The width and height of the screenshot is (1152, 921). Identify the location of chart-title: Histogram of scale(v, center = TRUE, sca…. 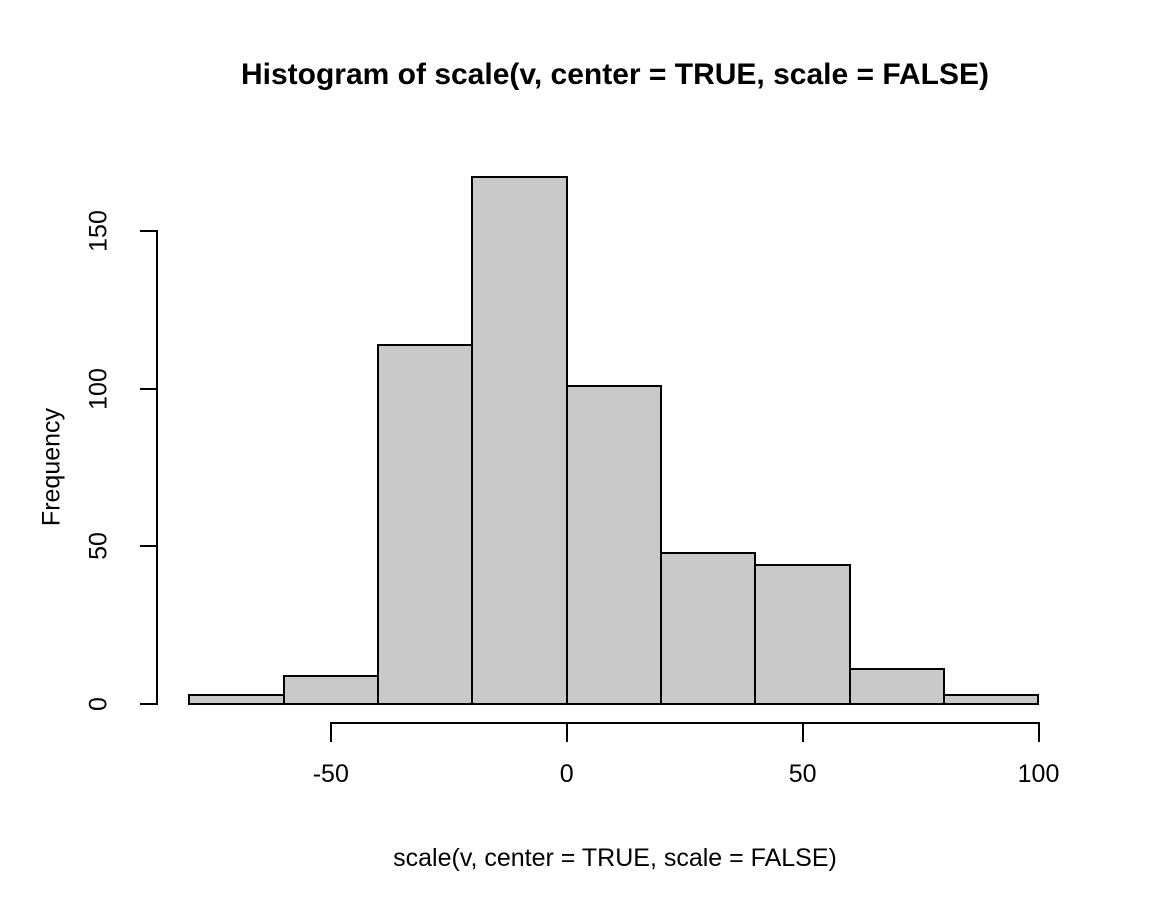
(615, 74).